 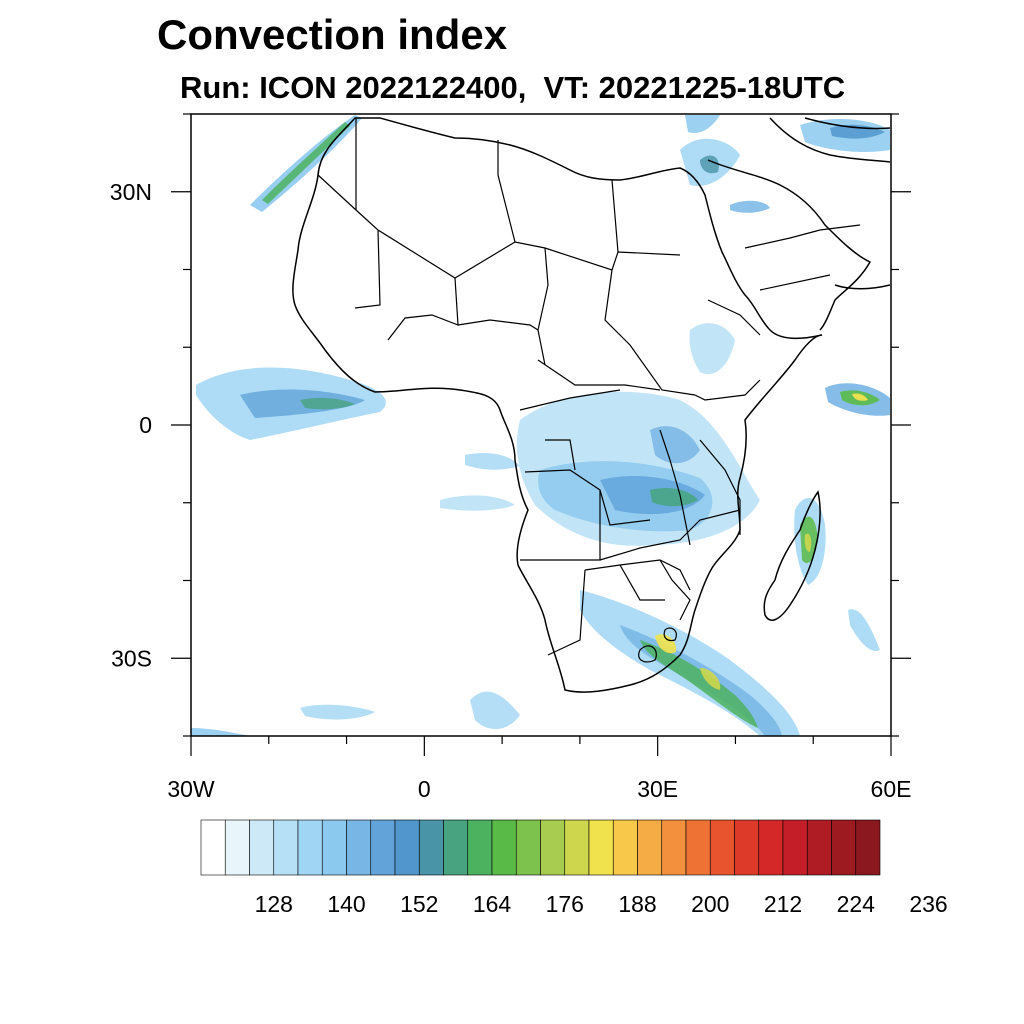 I want to click on lat-tick-label: 30S, so click(x=131, y=658).